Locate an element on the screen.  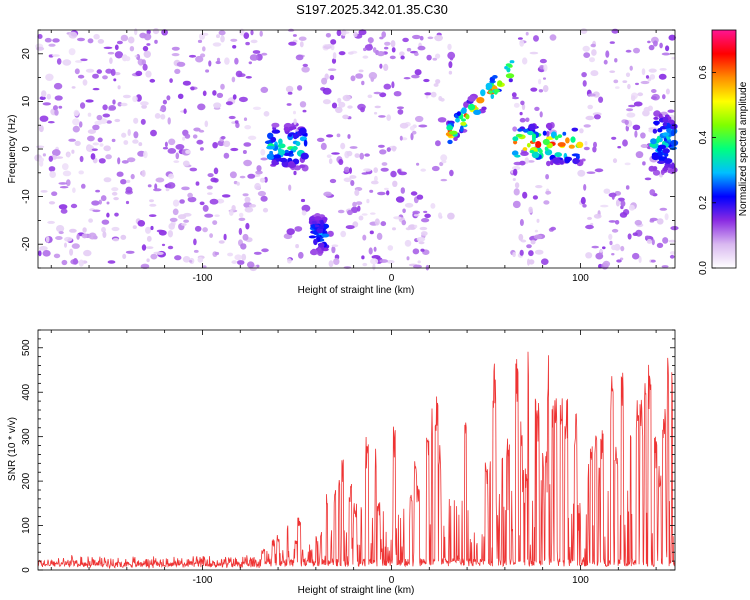
spectrogram-y-label: Frequency (Hz) is located at coordinates (12, 149).